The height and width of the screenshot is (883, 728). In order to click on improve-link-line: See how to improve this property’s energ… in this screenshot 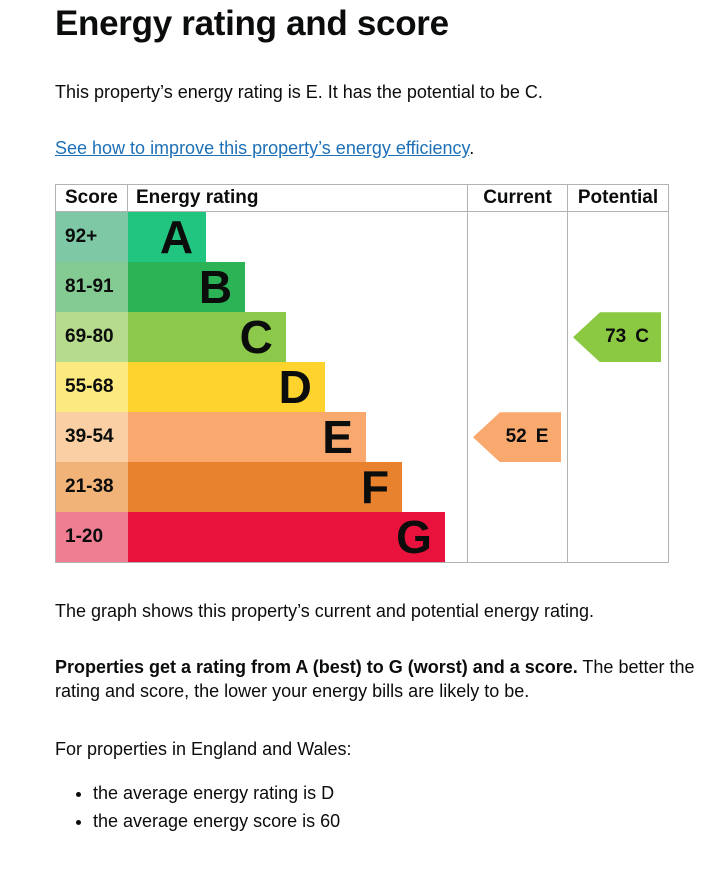, I will do `click(385, 148)`.